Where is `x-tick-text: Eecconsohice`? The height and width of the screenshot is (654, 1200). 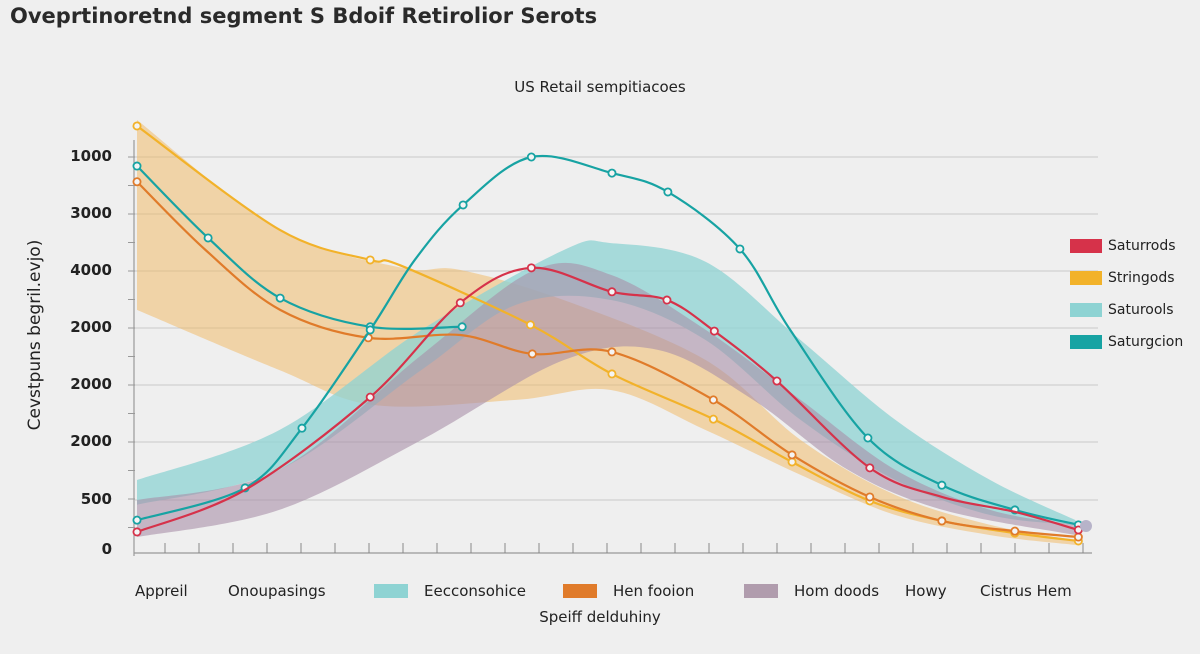
x-tick-text: Eecconsohice is located at coordinates (475, 591).